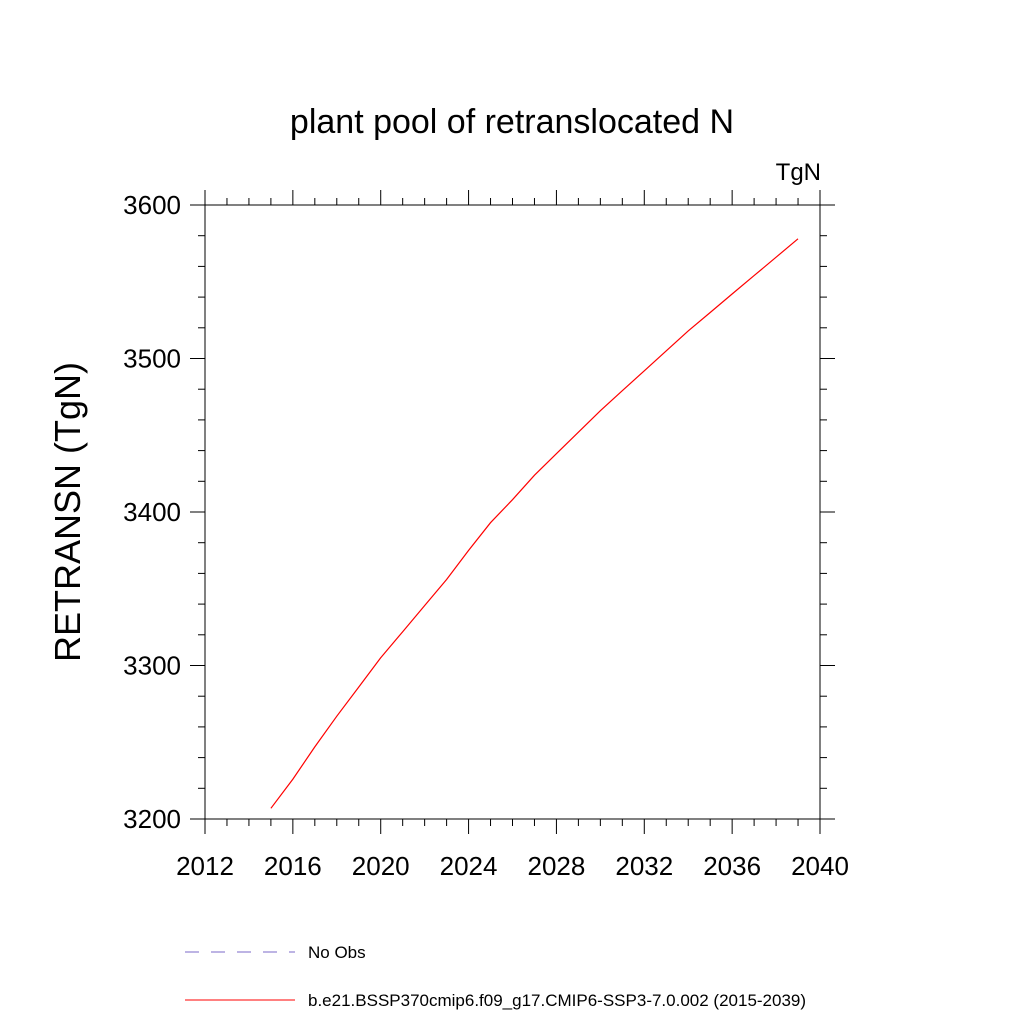  Describe the element at coordinates (152, 359) in the screenshot. I see `y-tick-label: 3500` at that location.